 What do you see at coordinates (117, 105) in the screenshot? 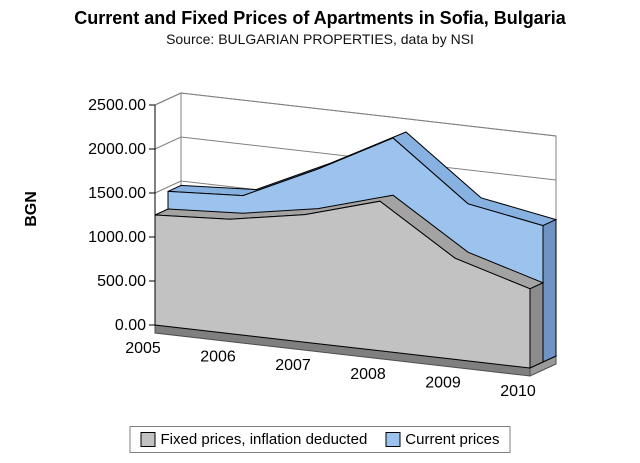
I see `y-tick-label: 2500.00` at bounding box center [117, 105].